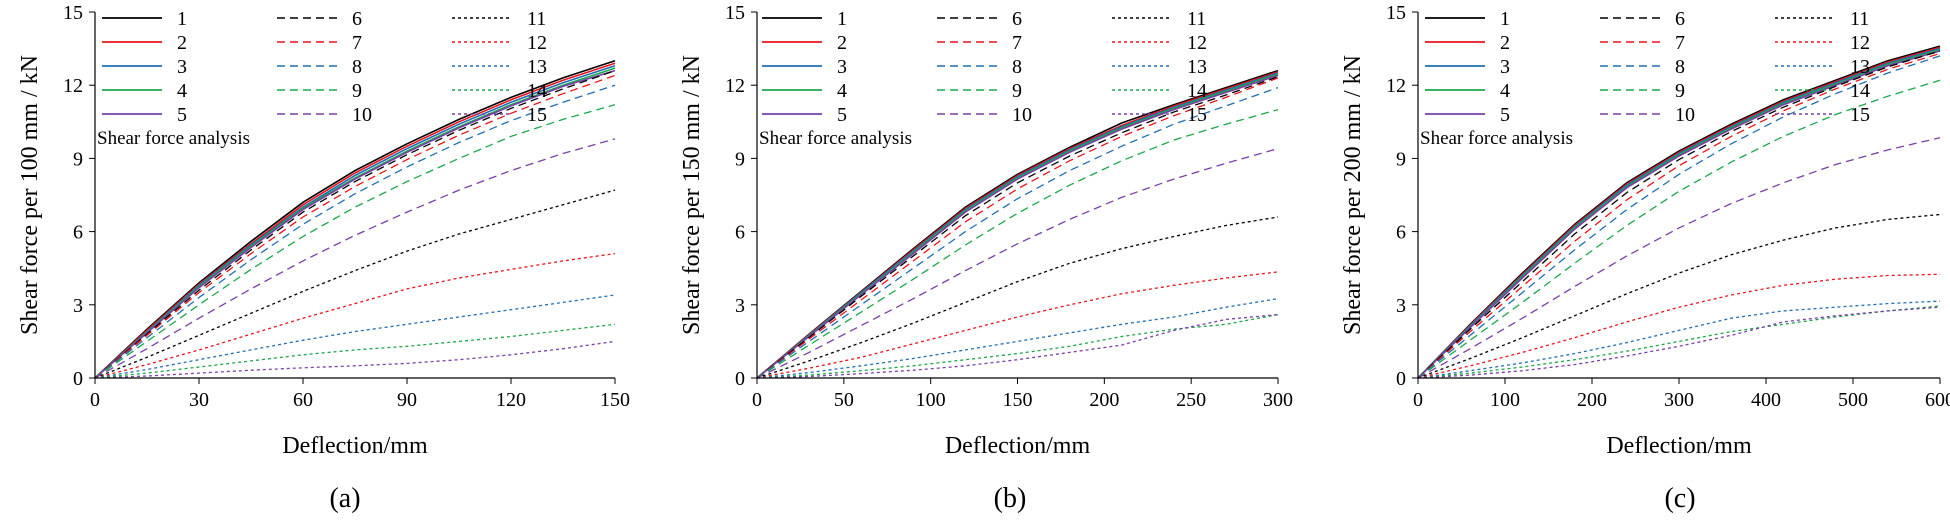 The width and height of the screenshot is (1950, 530). I want to click on x-tick-label: 500, so click(1853, 400).